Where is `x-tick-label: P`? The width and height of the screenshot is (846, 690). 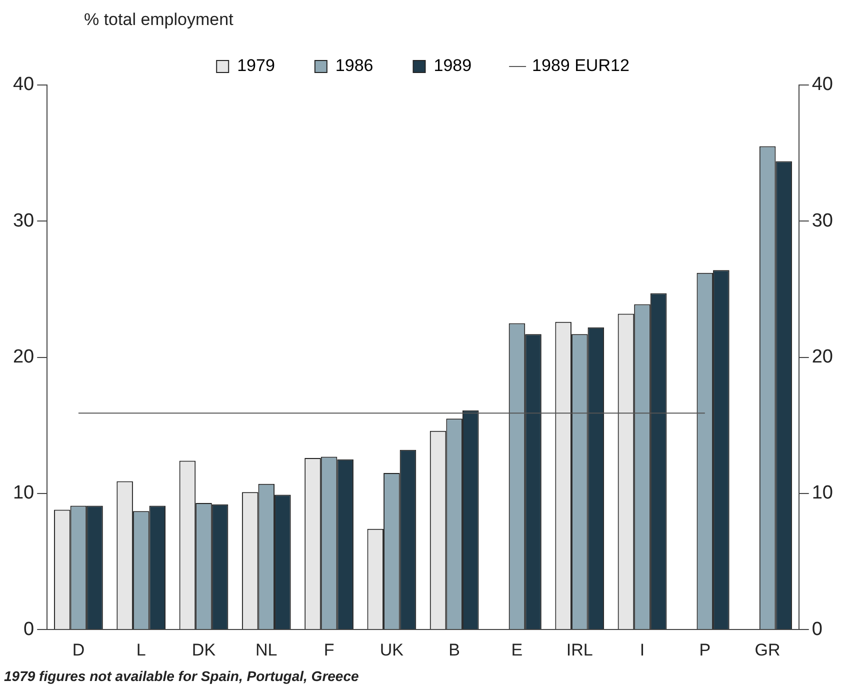 x-tick-label: P is located at coordinates (705, 650).